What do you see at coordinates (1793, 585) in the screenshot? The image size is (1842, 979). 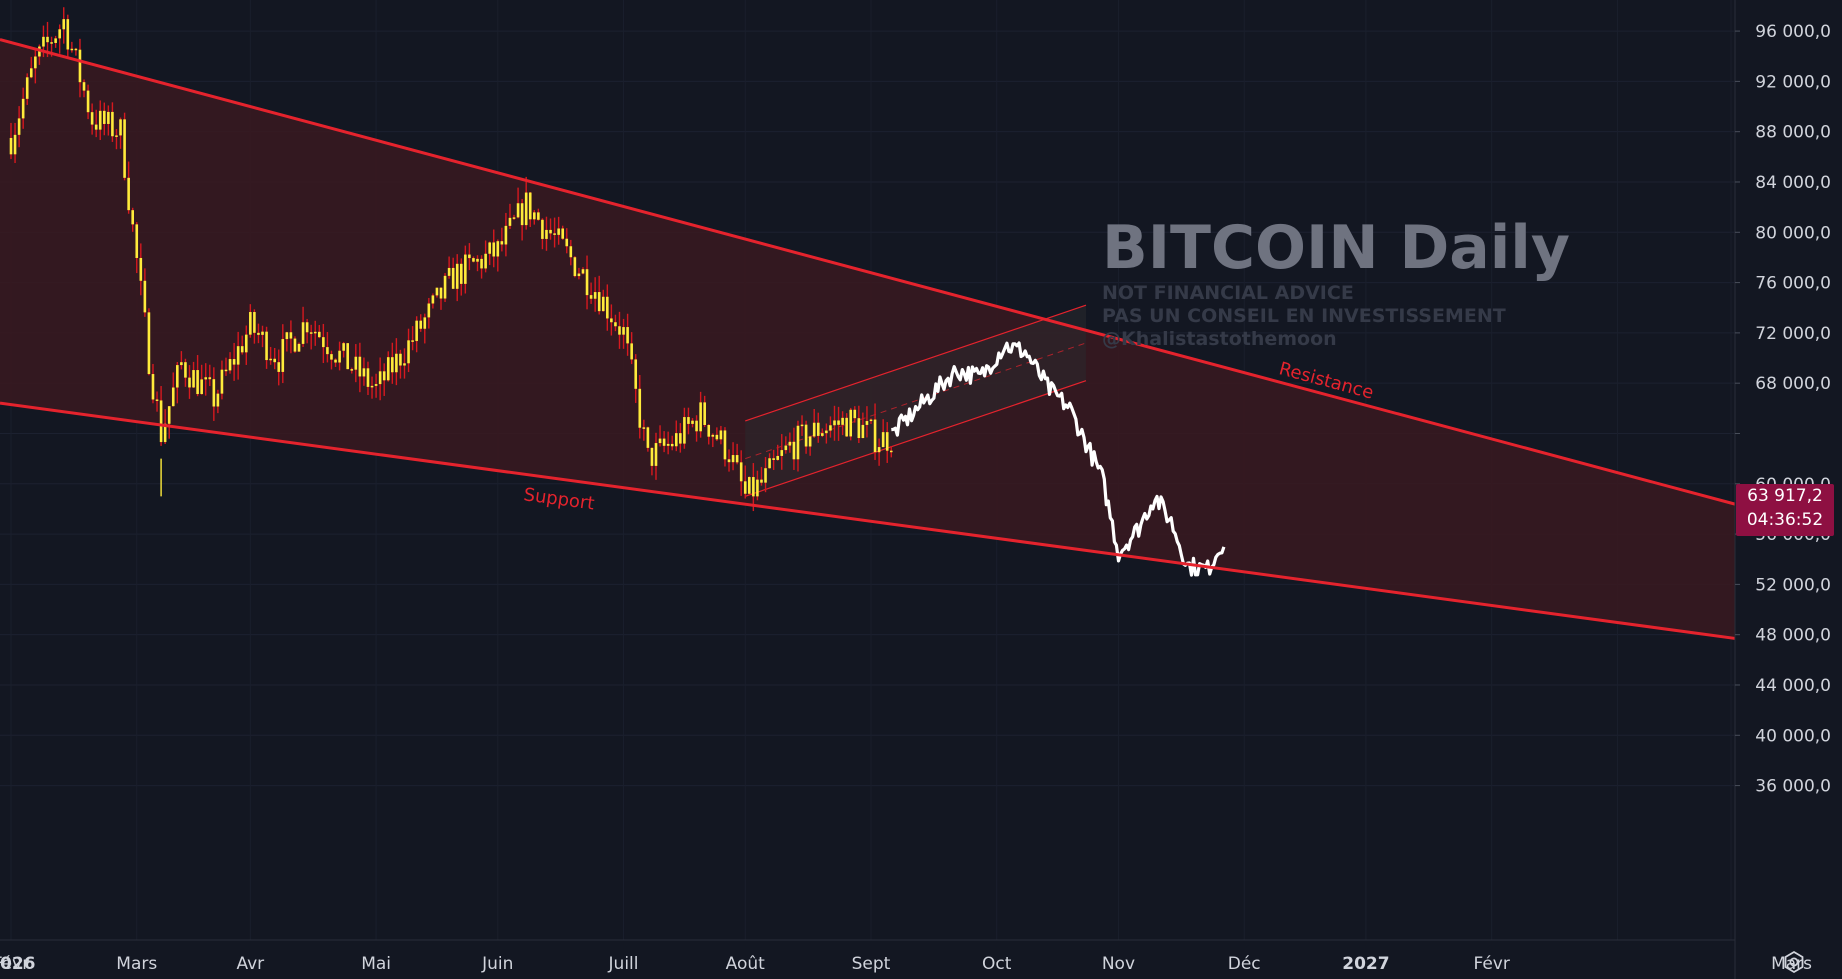 I see `y-tick-label: 52 000,0` at bounding box center [1793, 585].